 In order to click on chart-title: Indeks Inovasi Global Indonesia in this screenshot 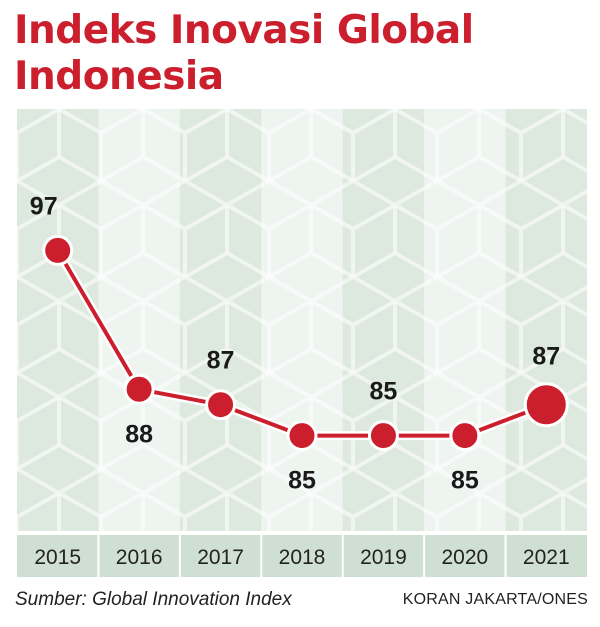, I will do `click(244, 53)`.